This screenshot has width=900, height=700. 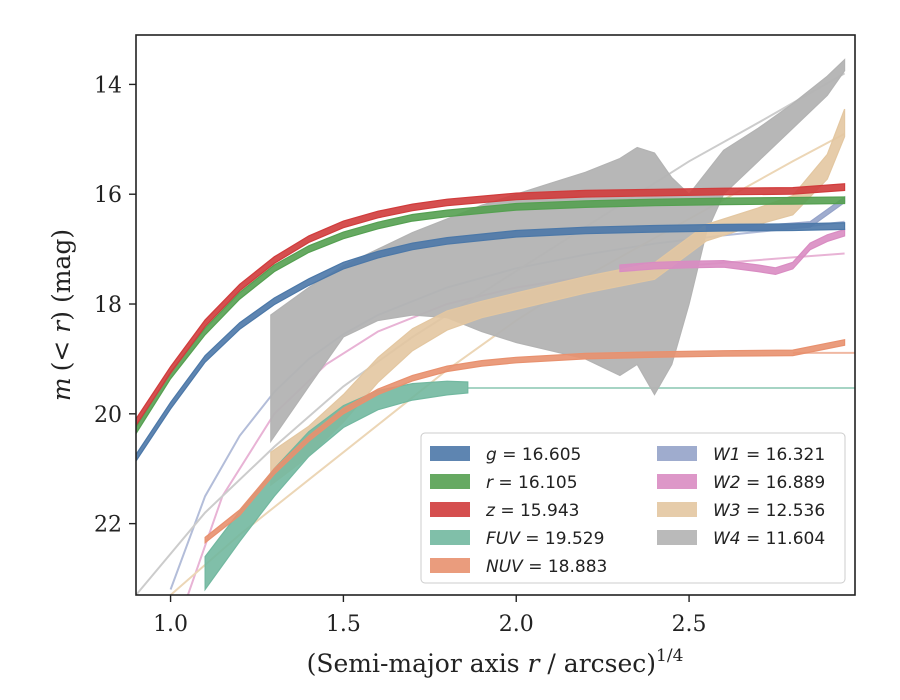 What do you see at coordinates (532, 483) in the screenshot?
I see `legend-label-r: r = 16.105` at bounding box center [532, 483].